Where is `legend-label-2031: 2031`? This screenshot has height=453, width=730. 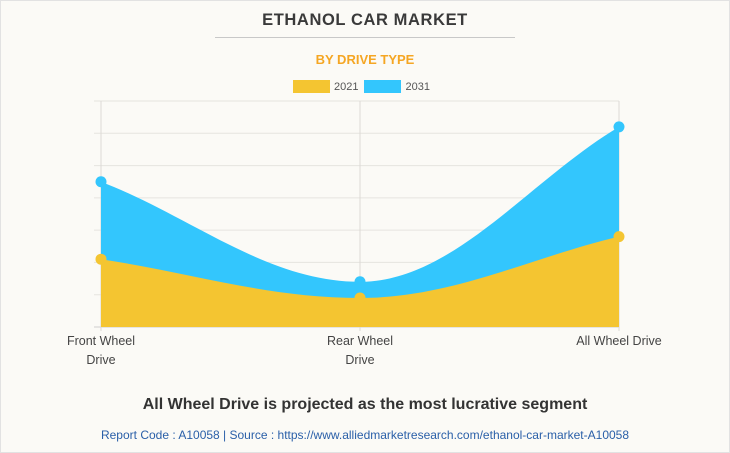
legend-label-2031: 2031 is located at coordinates (417, 86).